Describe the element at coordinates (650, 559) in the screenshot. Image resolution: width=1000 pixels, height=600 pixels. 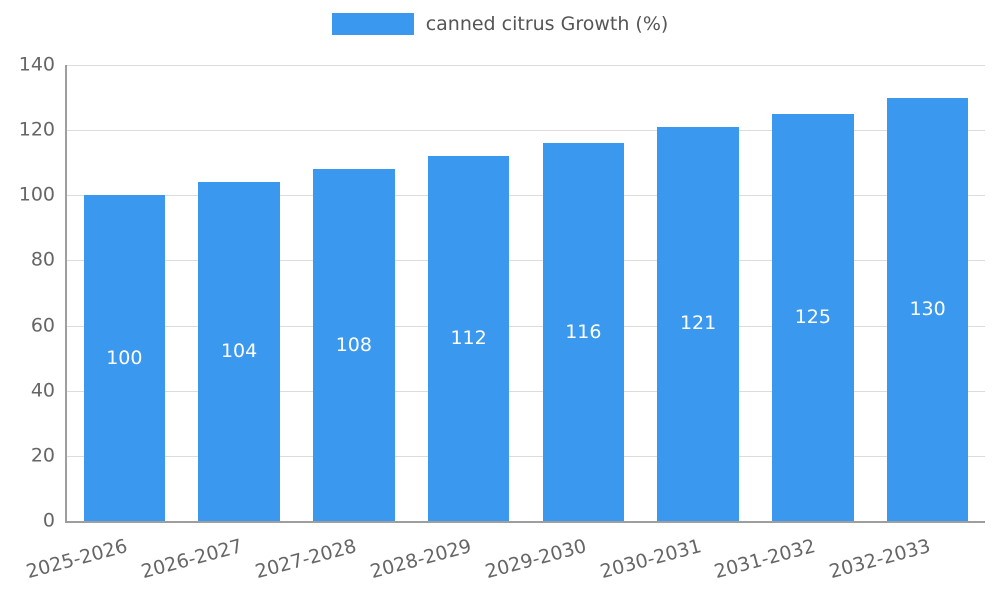
I see `x-tick-label: 2030-2031` at that location.